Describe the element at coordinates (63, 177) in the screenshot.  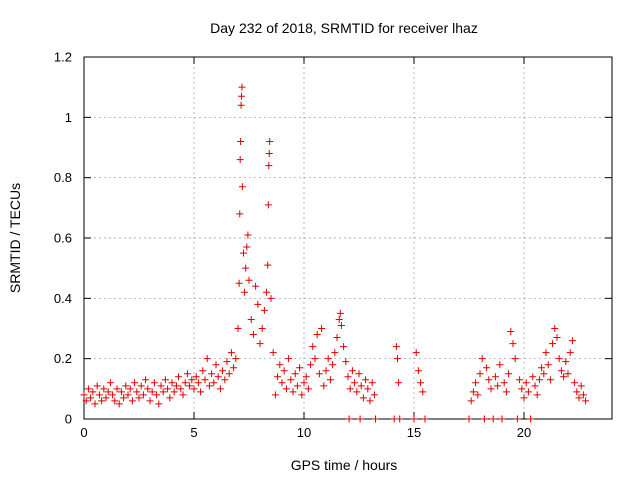
I see `y-tick-label: 0.8` at that location.